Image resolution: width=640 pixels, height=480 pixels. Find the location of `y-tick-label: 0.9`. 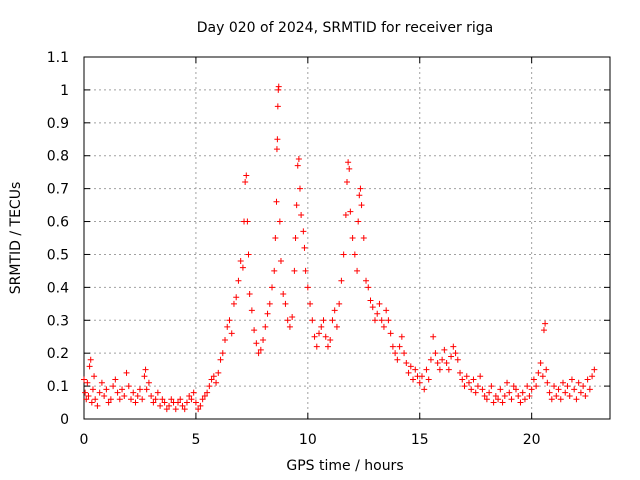

y-tick-label: 0.9 is located at coordinates (58, 124).